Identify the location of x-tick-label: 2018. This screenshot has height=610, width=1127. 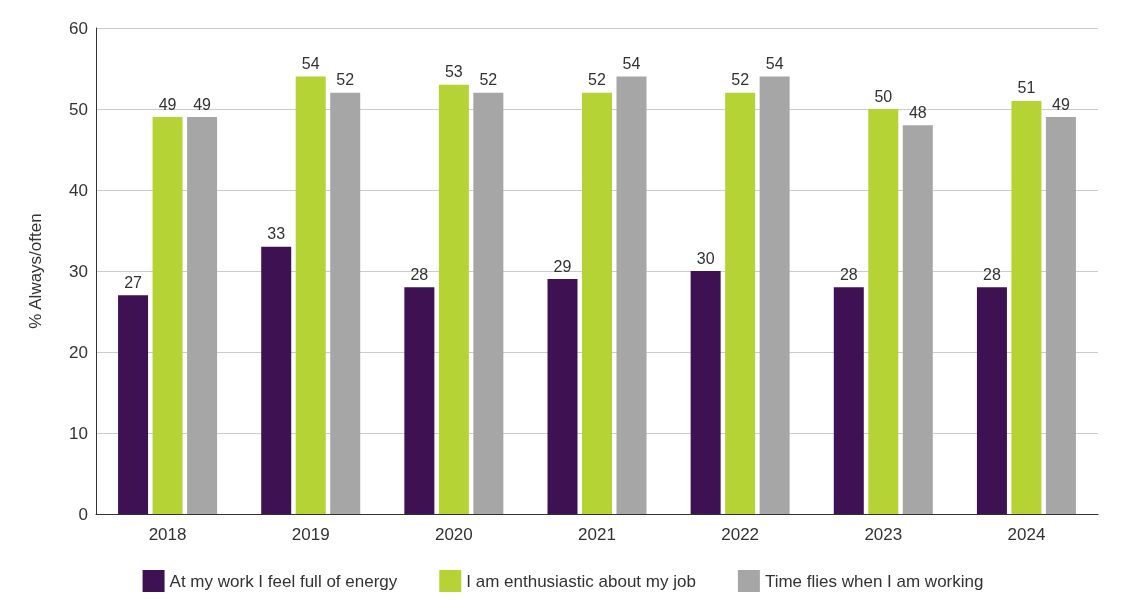
(167, 534).